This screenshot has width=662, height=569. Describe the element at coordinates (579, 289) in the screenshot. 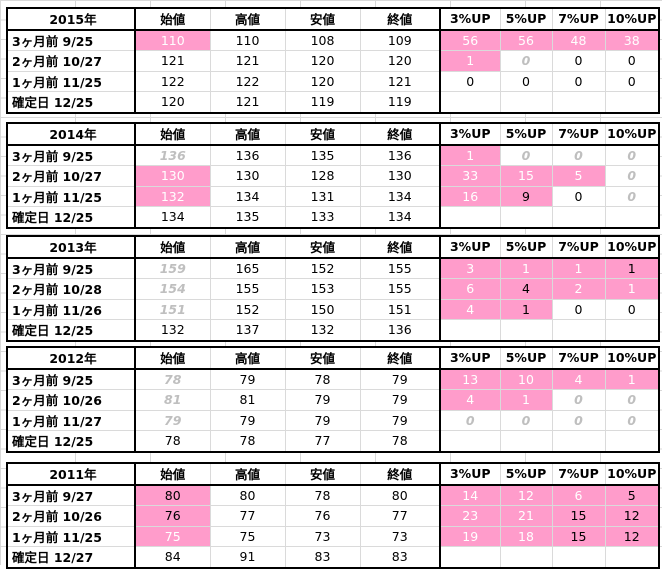

I see `table-cell: 2` at that location.